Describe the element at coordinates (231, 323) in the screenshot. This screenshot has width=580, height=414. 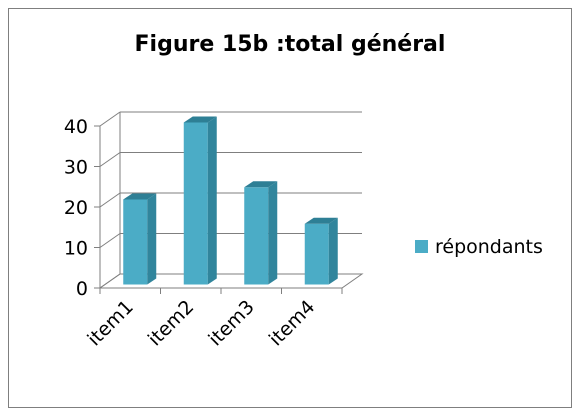
I see `x-tick-label: item3` at that location.